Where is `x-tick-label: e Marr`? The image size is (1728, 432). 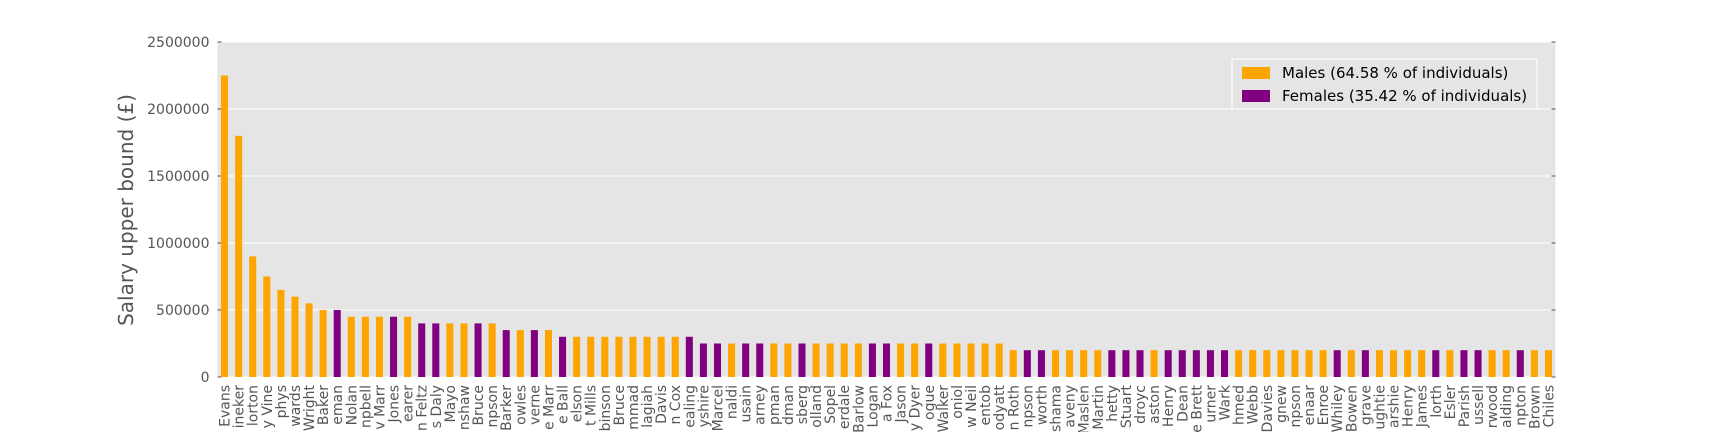
x-tick-label: e Marr is located at coordinates (549, 407).